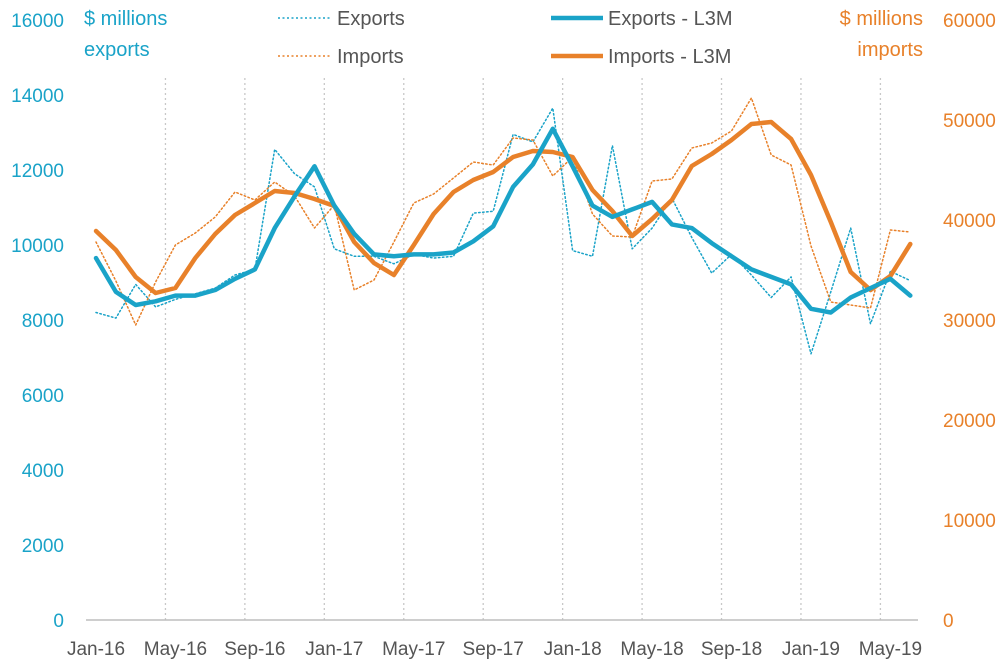 This screenshot has height=664, width=1005. I want to click on left-axis-title-line2: exports, so click(117, 50).